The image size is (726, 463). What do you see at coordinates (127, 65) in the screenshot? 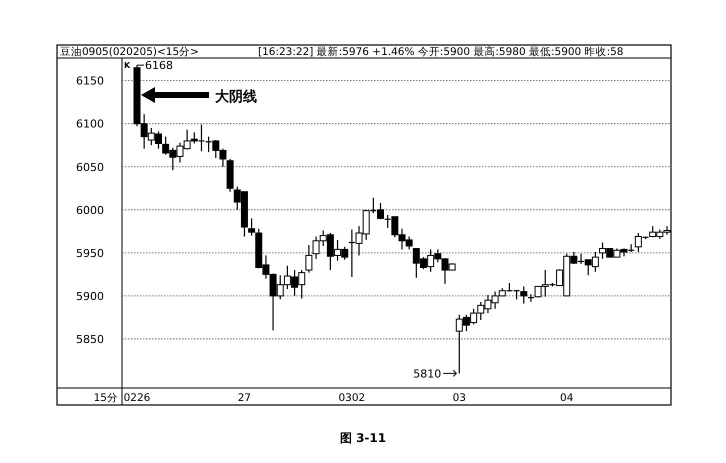
I see `annotation: K` at bounding box center [127, 65].